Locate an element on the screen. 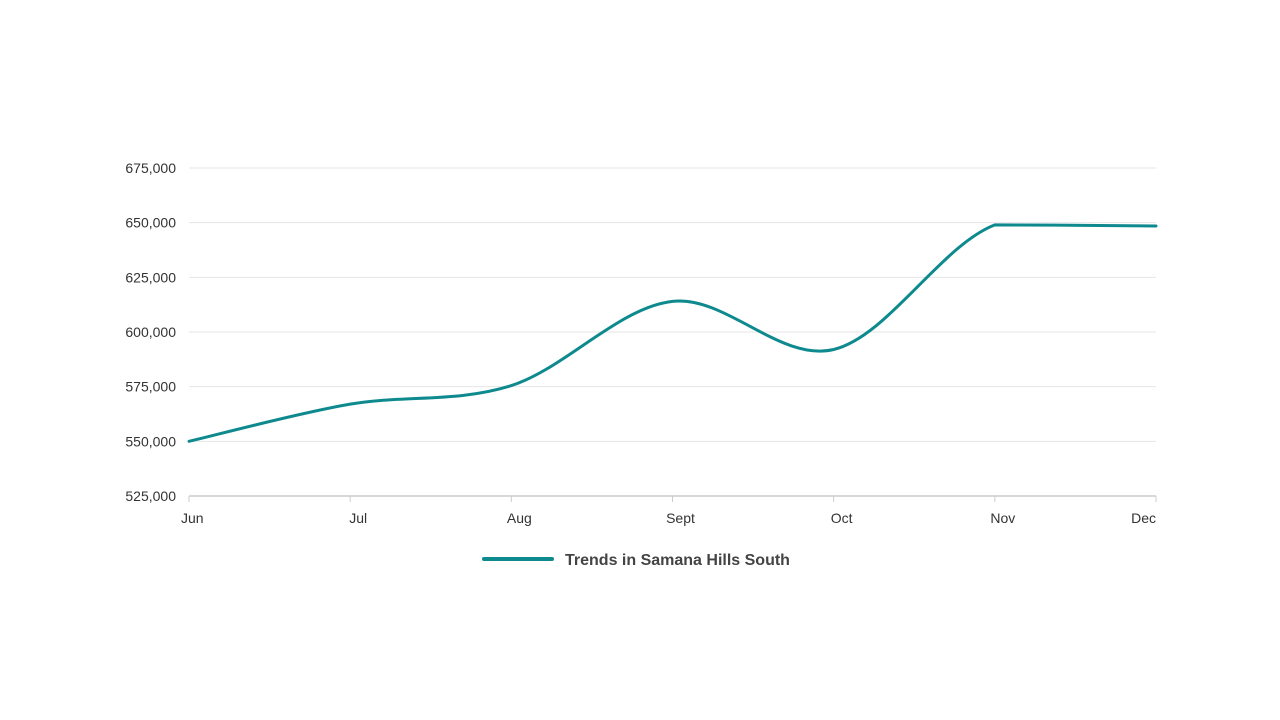 The height and width of the screenshot is (720, 1280). x-tick-label: Jul is located at coordinates (358, 518).